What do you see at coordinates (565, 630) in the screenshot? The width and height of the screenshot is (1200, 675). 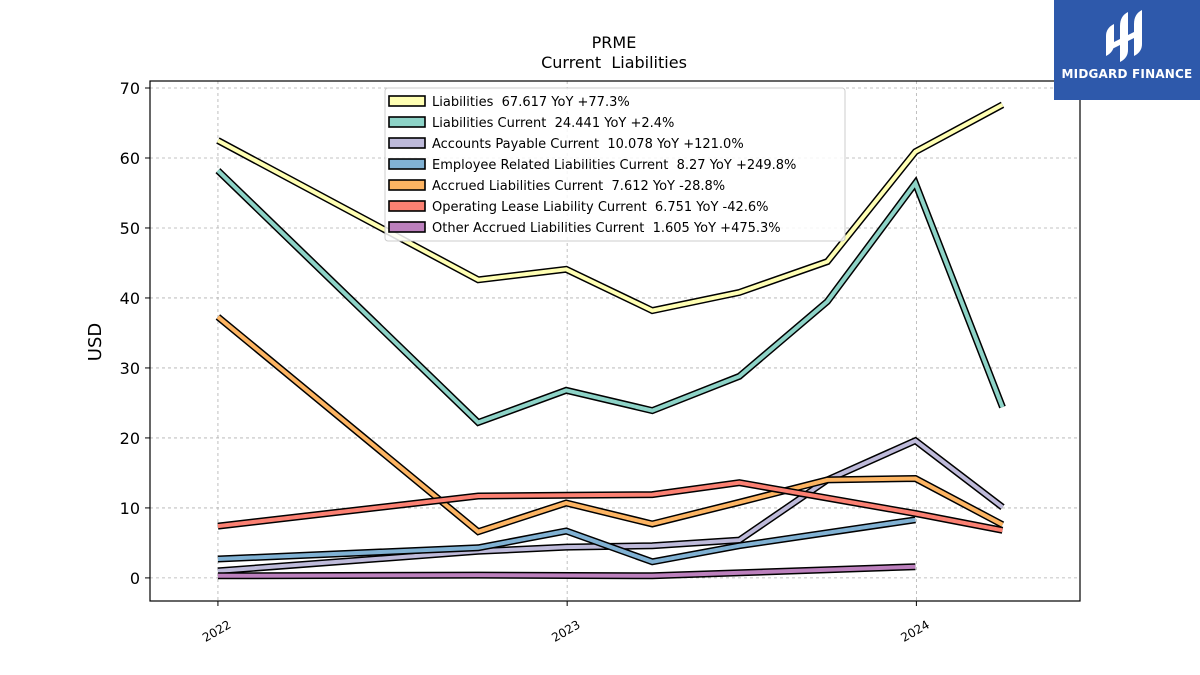 I see `x-tick-label: 2023` at bounding box center [565, 630].